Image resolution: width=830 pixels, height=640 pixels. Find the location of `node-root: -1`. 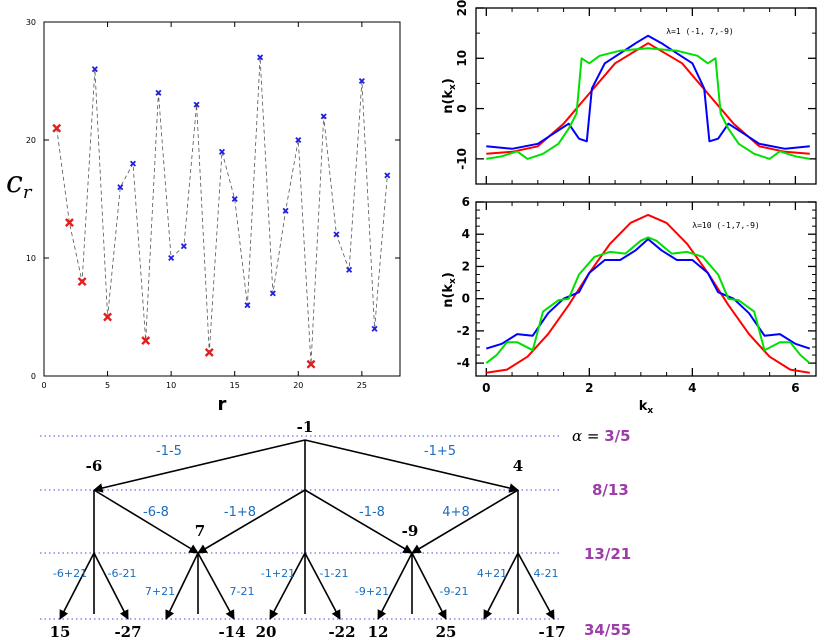

node-root: -1 is located at coordinates (305, 427).